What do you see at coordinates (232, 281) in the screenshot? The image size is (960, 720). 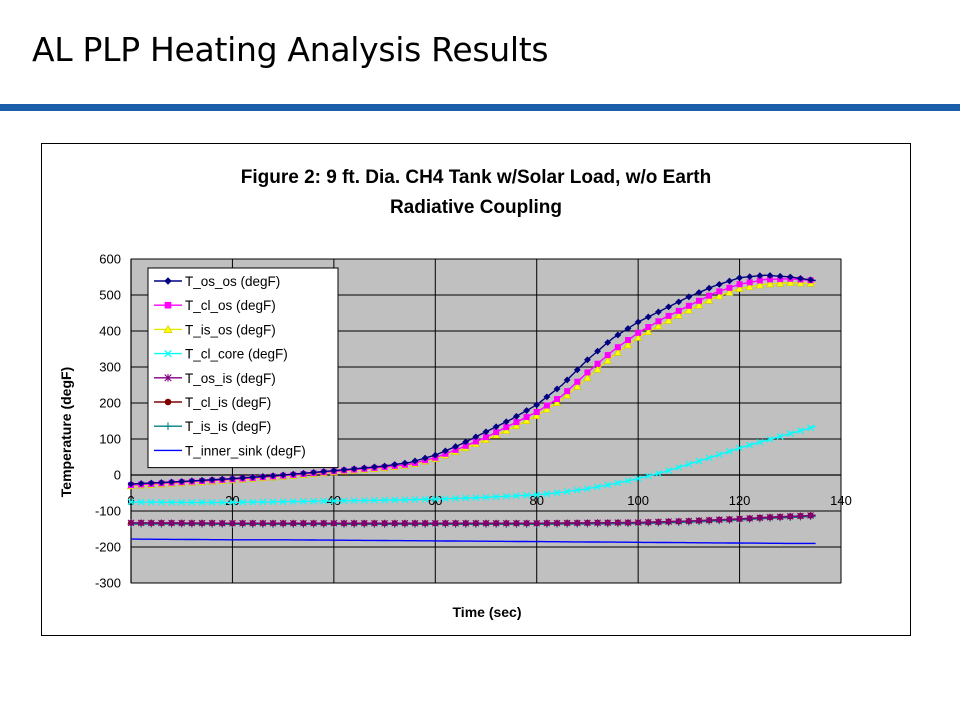 I see `legend-label: T_os_os (degF)` at bounding box center [232, 281].